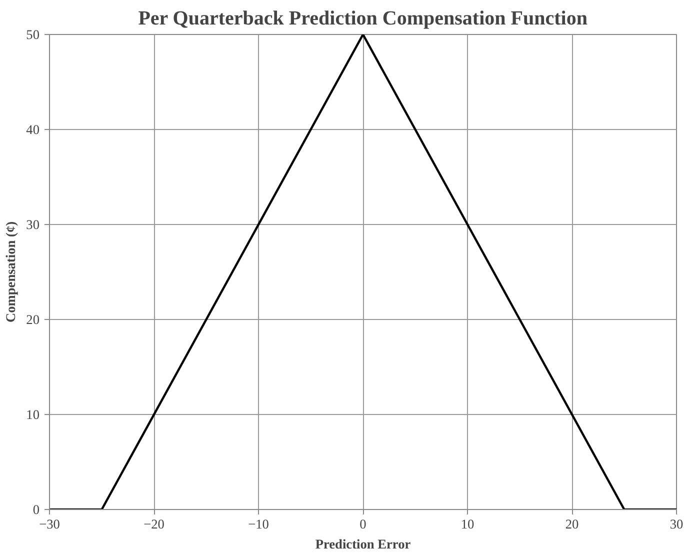 This screenshot has width=694, height=558. I want to click on y-tick-label: 30, so click(33, 224).